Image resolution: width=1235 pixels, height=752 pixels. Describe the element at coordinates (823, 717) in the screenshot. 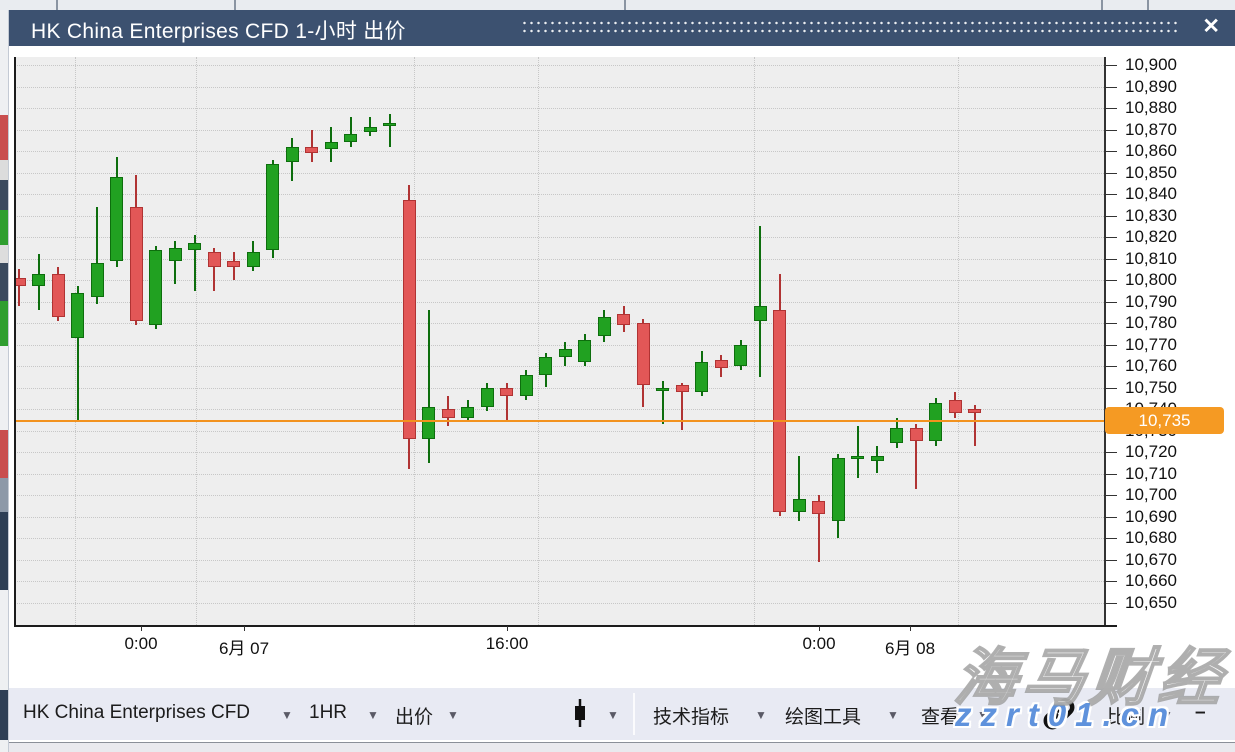

I see `drawing-tools-menu: 绘图工具` at that location.